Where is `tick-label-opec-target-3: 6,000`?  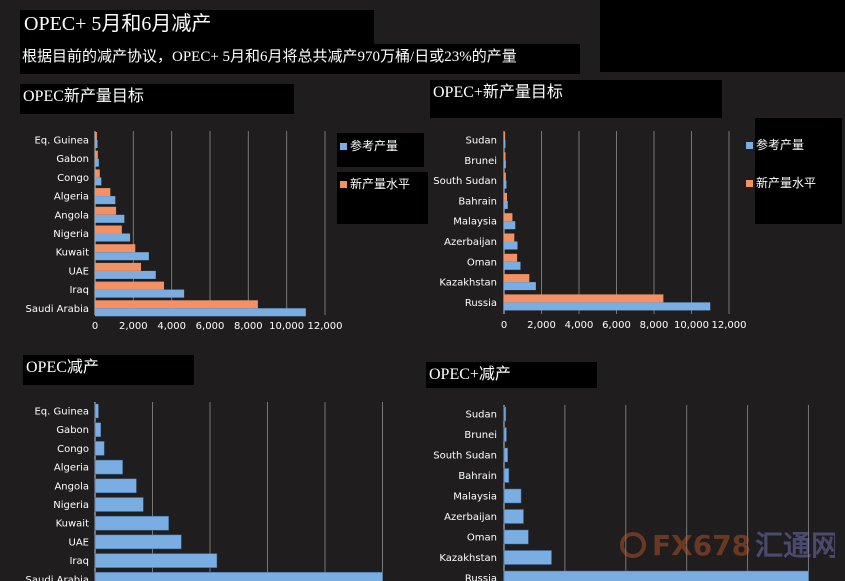 tick-label-opec-target-3: 6,000 is located at coordinates (210, 326).